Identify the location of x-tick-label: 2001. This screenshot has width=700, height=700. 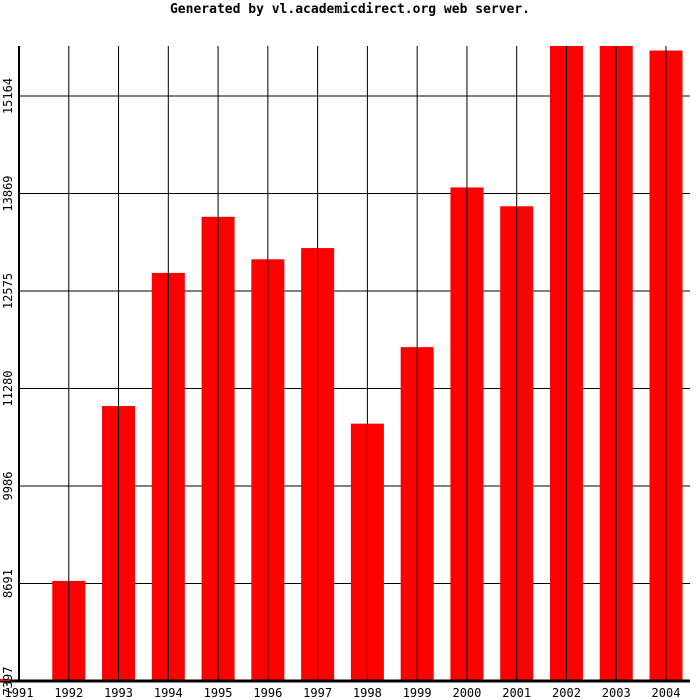
(516, 693).